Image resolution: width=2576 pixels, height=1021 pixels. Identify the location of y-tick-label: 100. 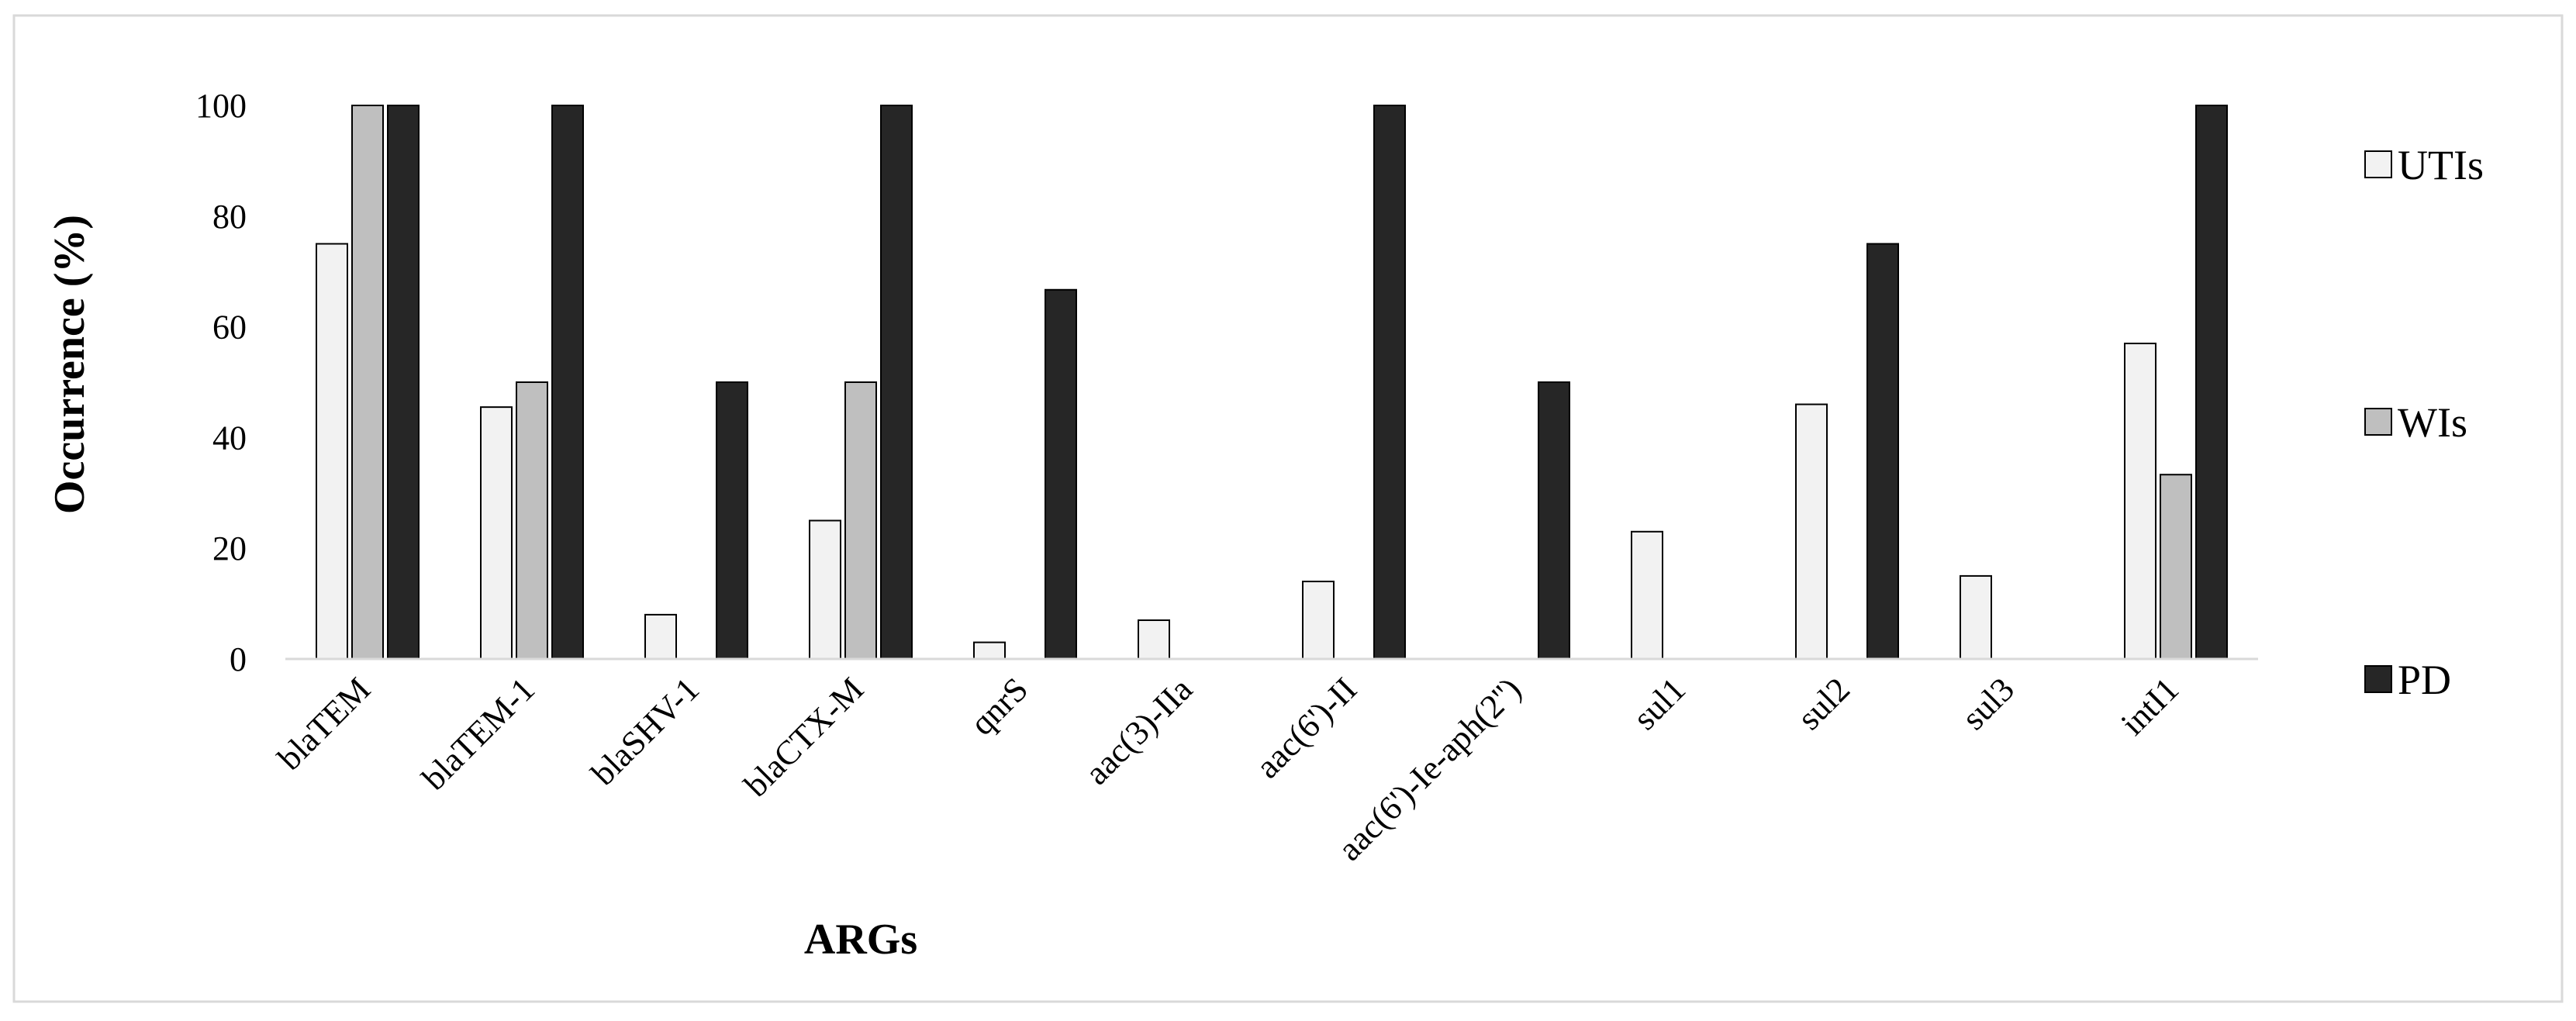
(221, 106).